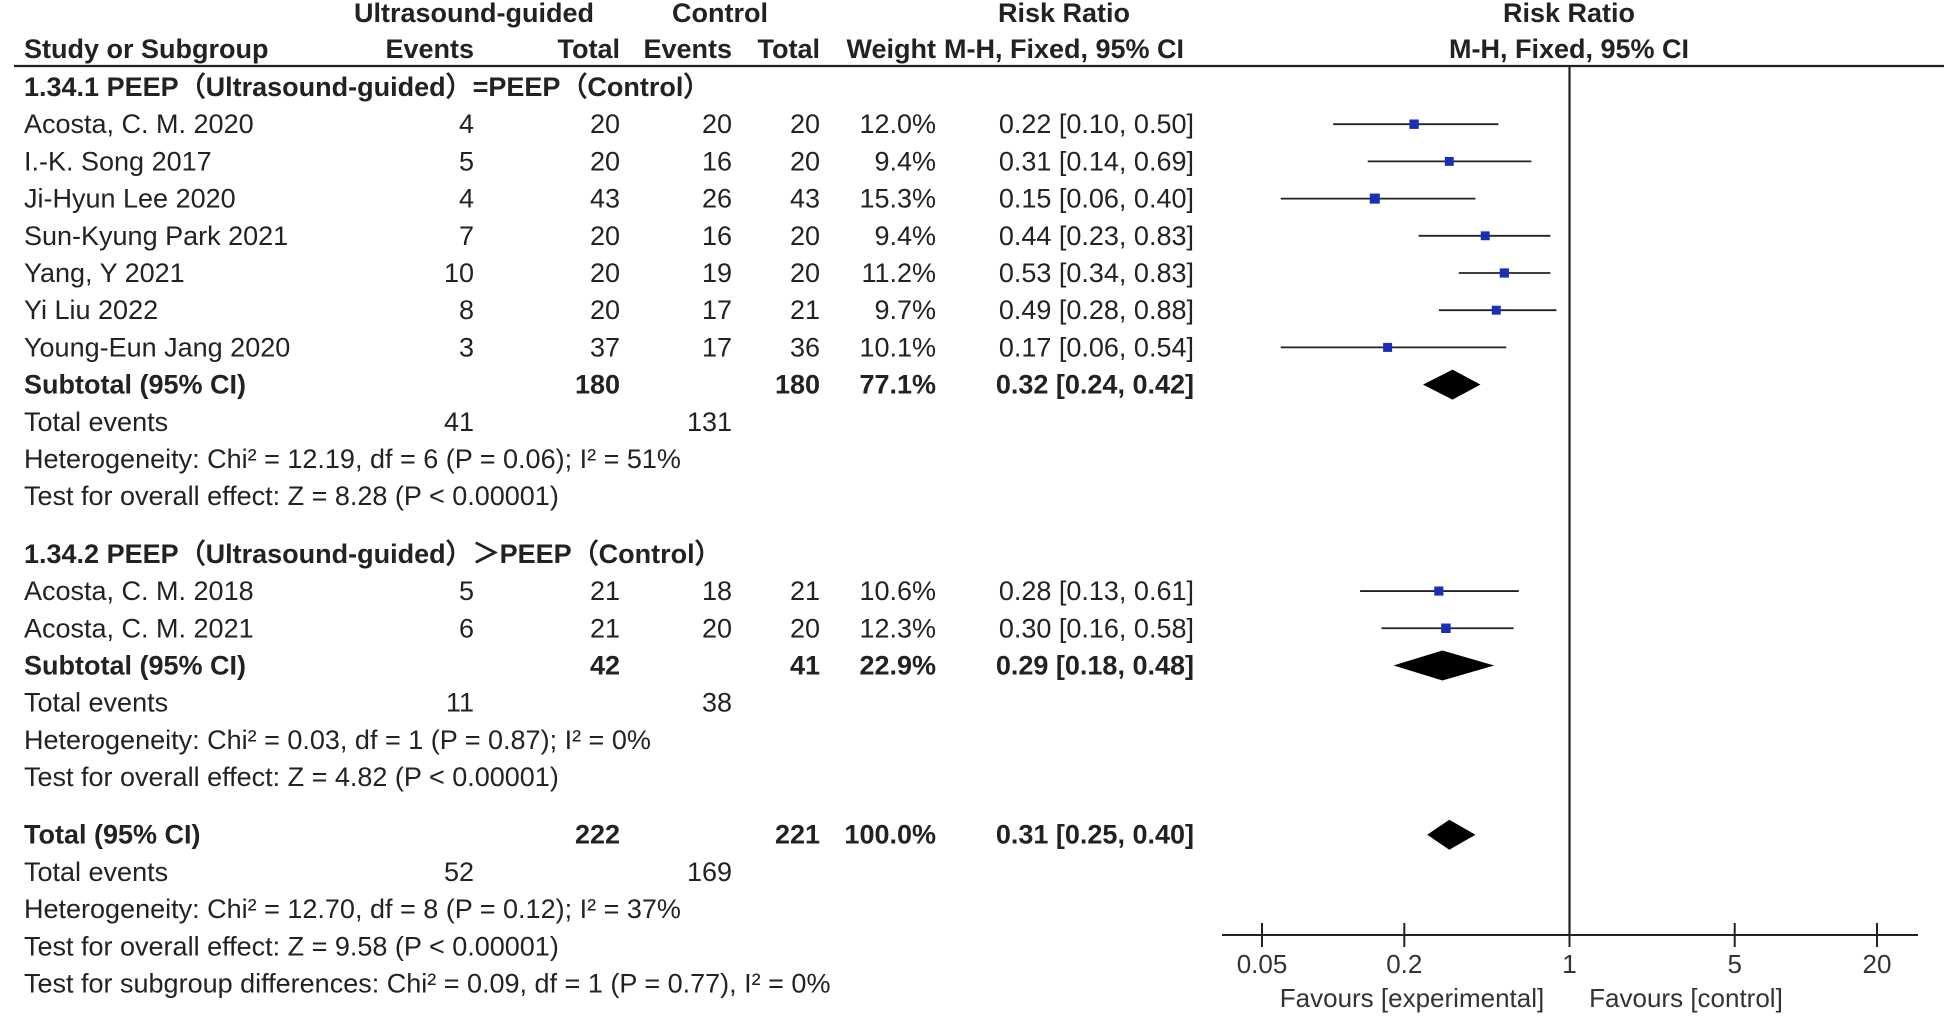 Image resolution: width=1944 pixels, height=1032 pixels. What do you see at coordinates (897, 628) in the screenshot?
I see `study-weight: 12.3%` at bounding box center [897, 628].